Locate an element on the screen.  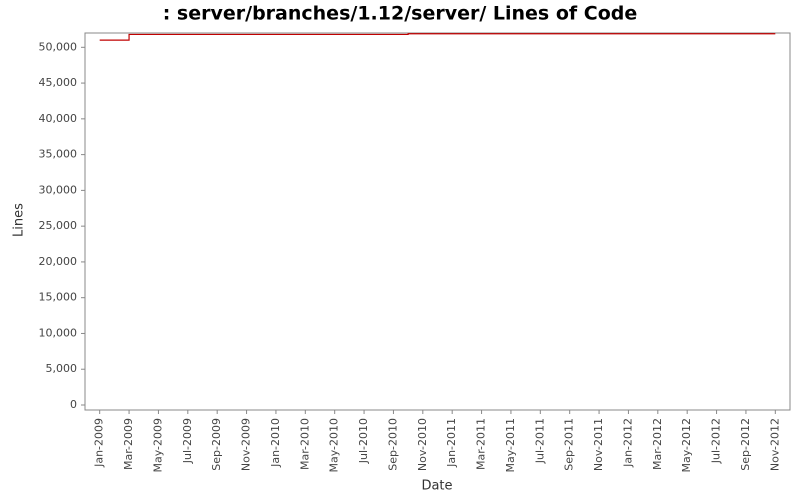
y-tick-label: 40,000 is located at coordinates (58, 118).